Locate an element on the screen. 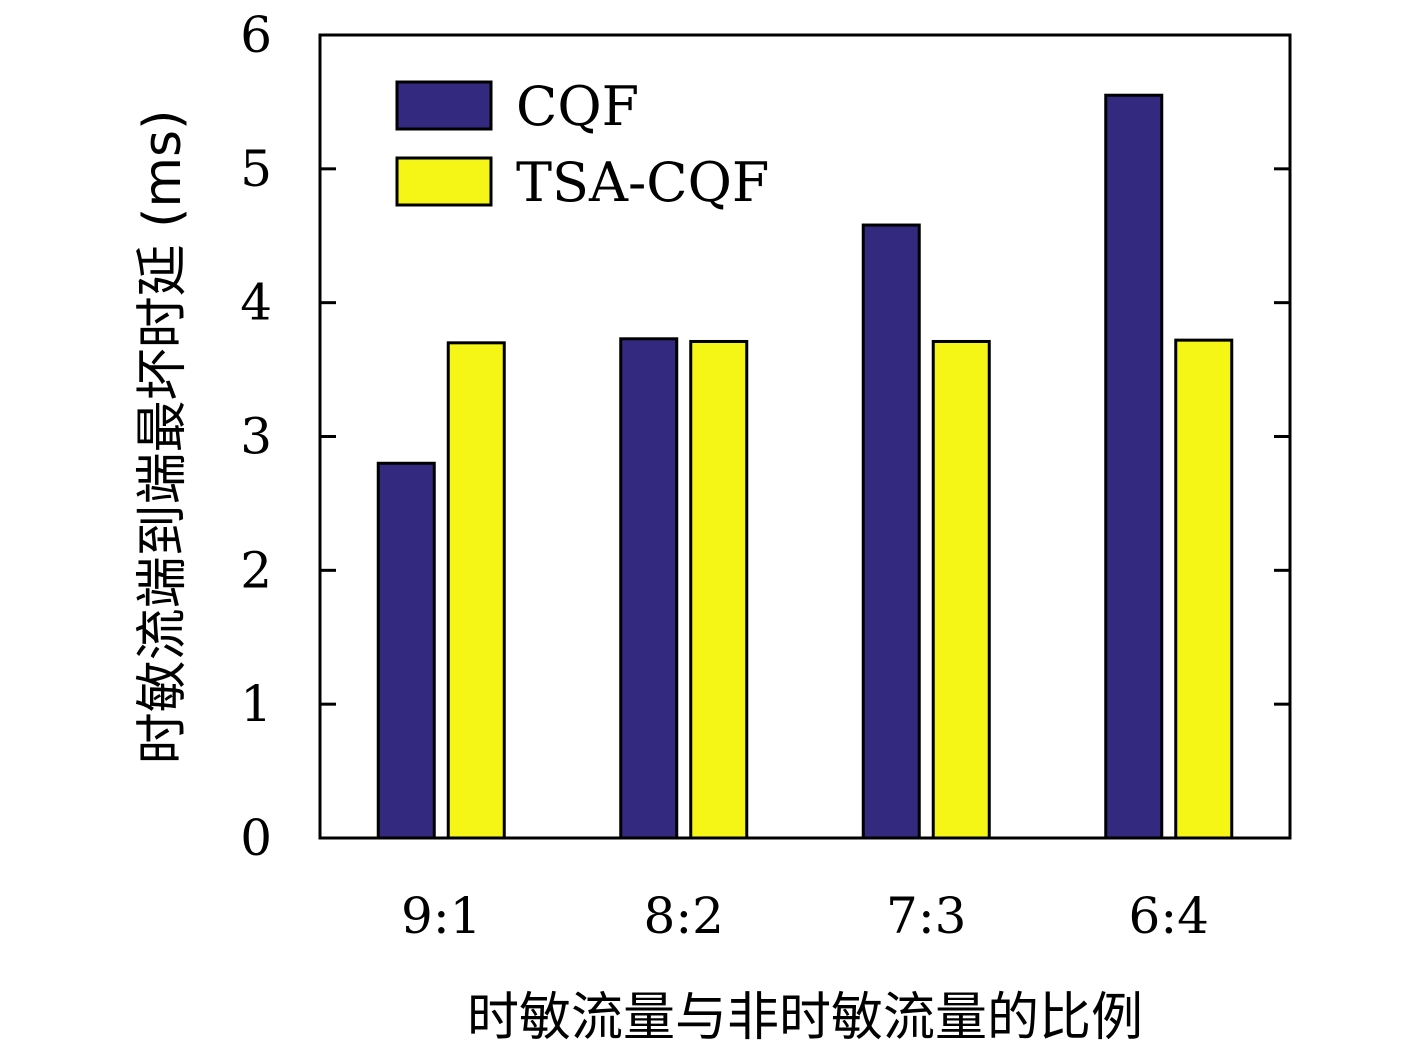  y-tick-label-4: 4 is located at coordinates (256, 303).